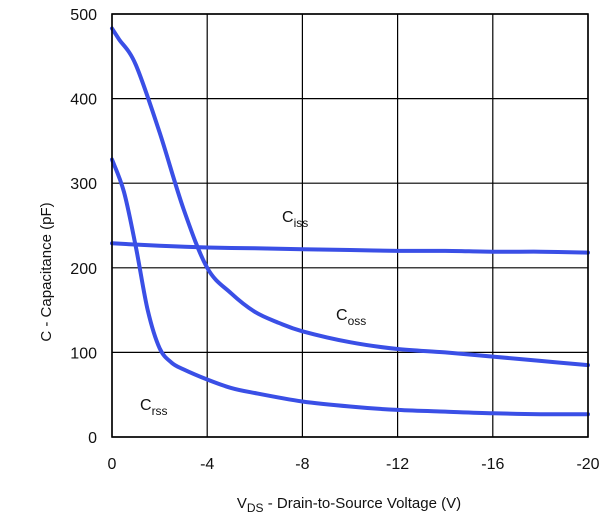 The height and width of the screenshot is (519, 601). I want to click on series-label-coss: Coss, so click(351, 317).